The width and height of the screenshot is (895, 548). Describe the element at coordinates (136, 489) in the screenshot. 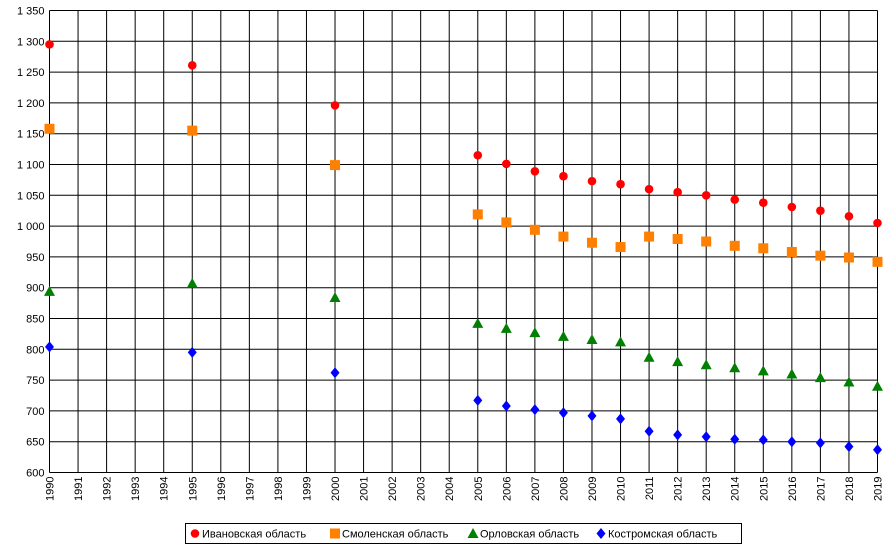

I see `x-tick-label: 1993` at that location.